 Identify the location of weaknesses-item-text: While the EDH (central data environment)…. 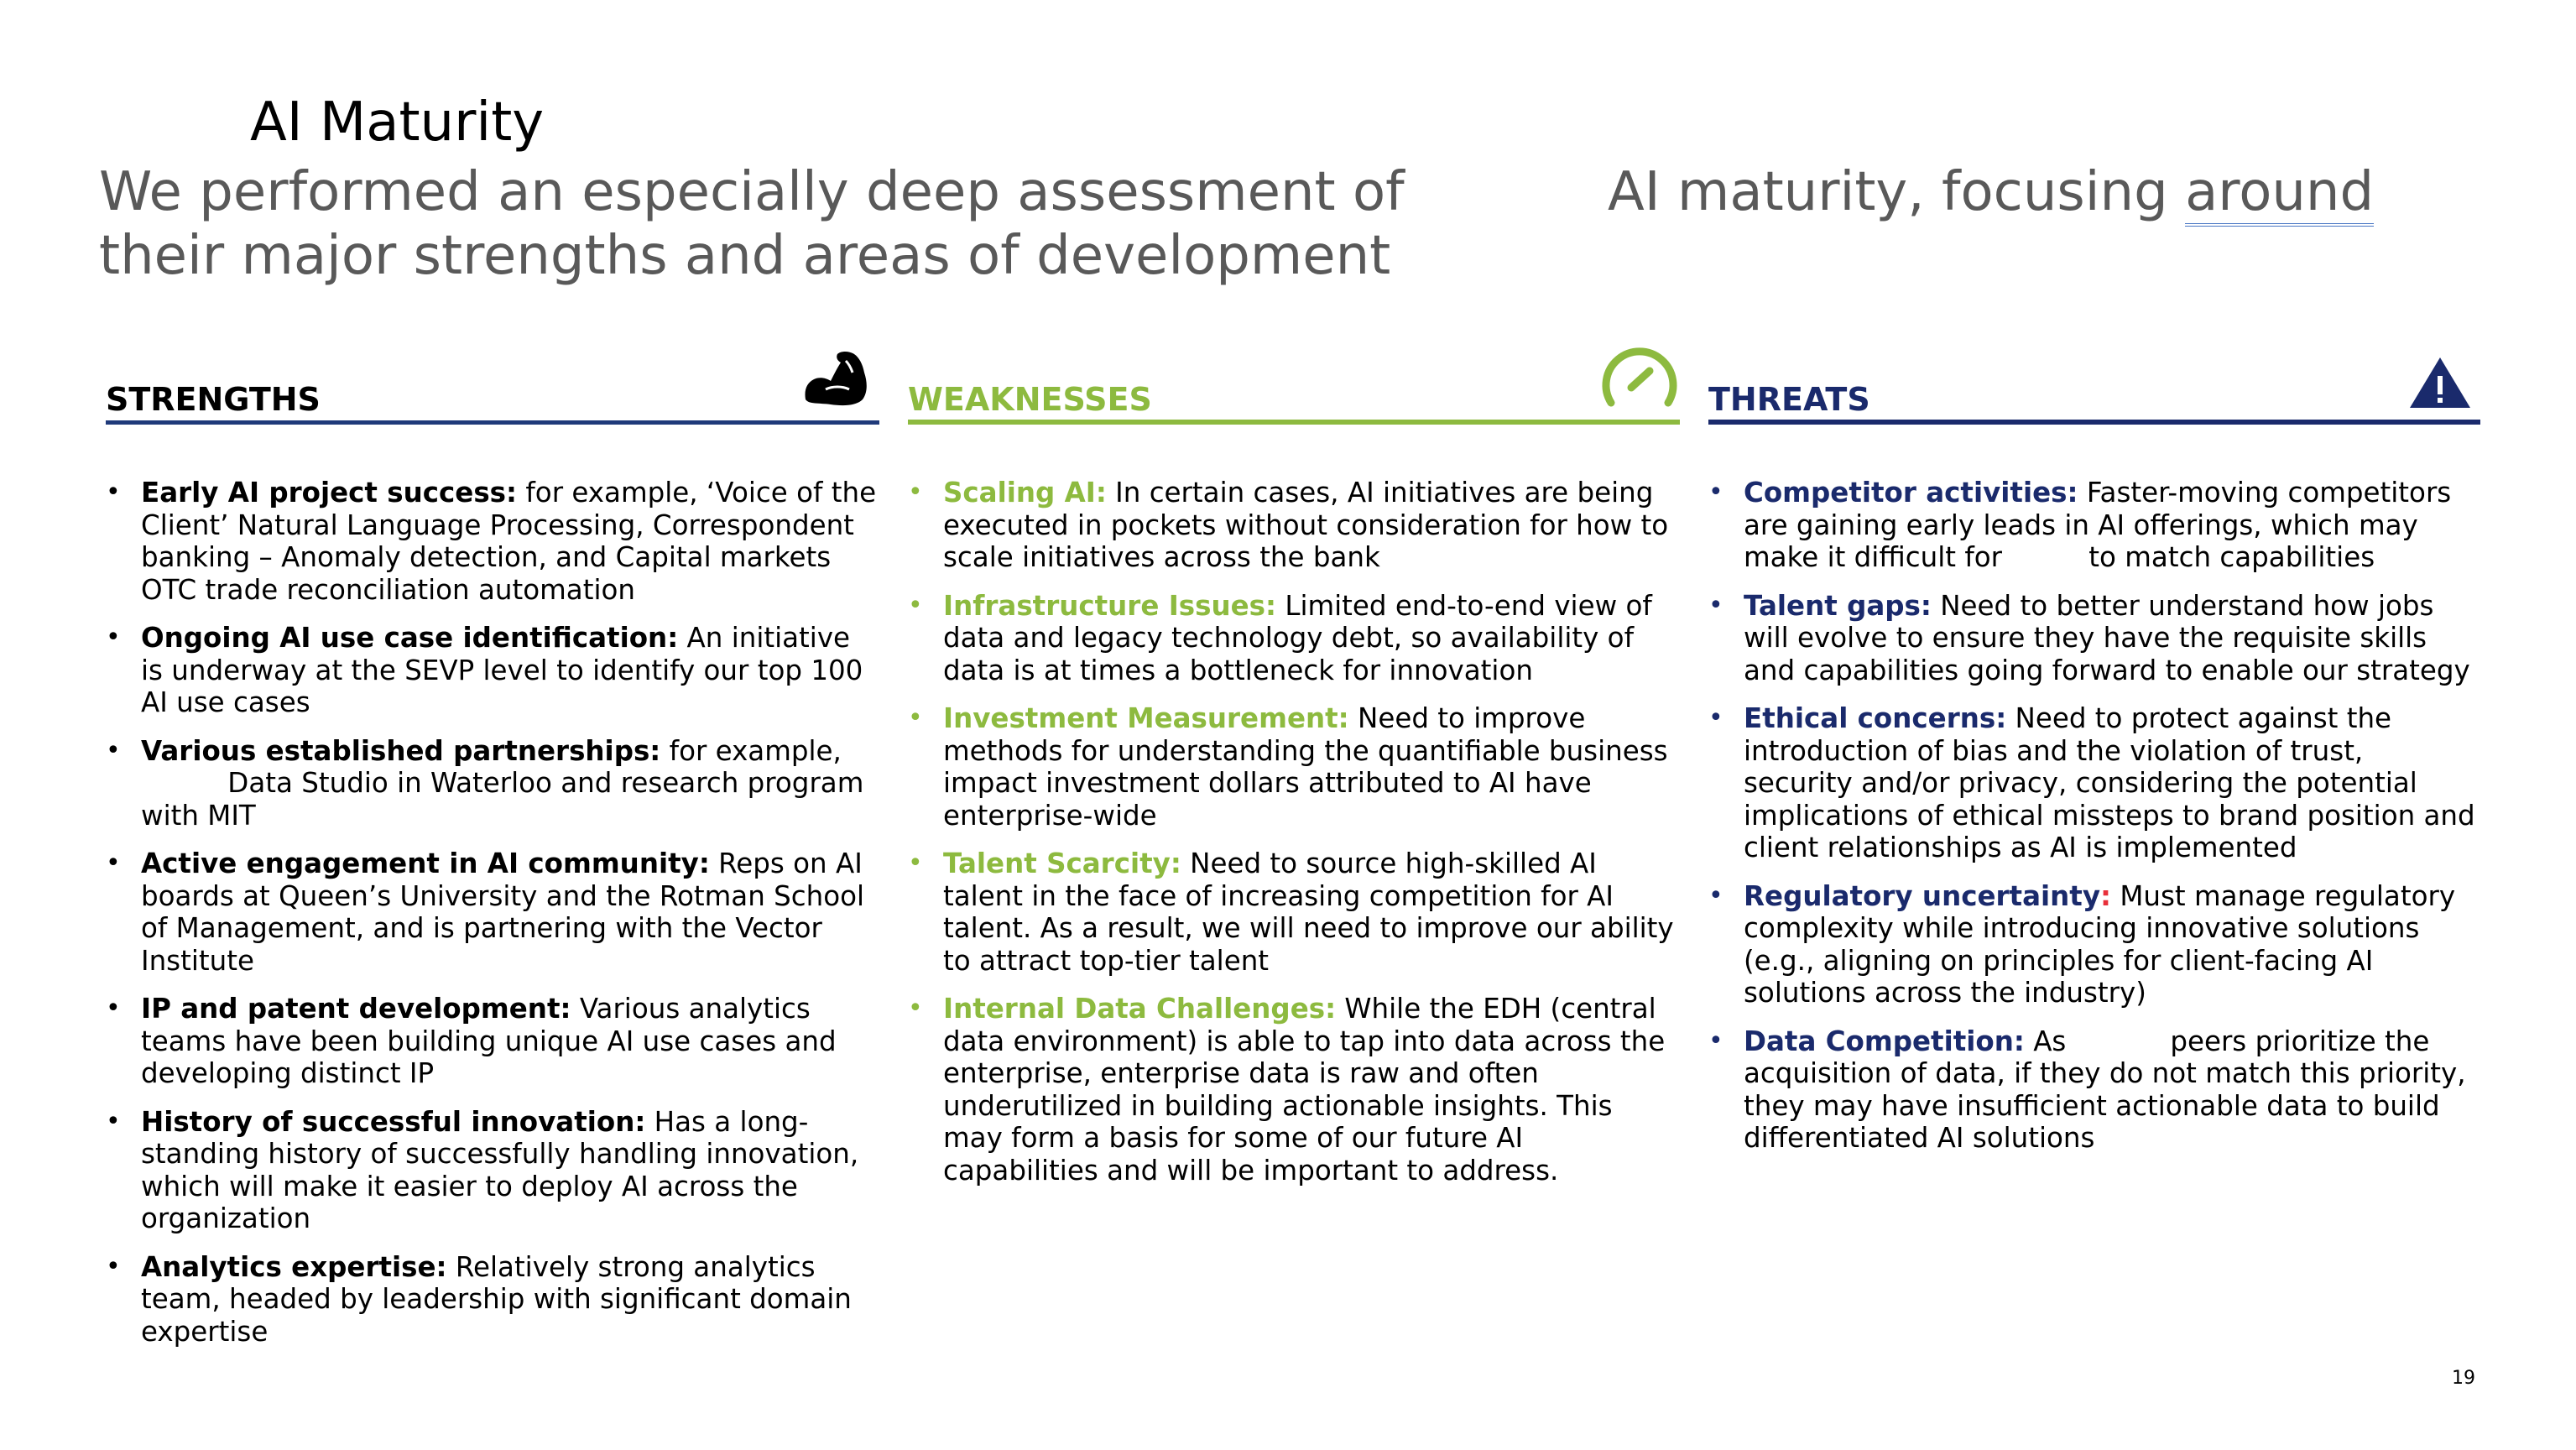
(1304, 1090).